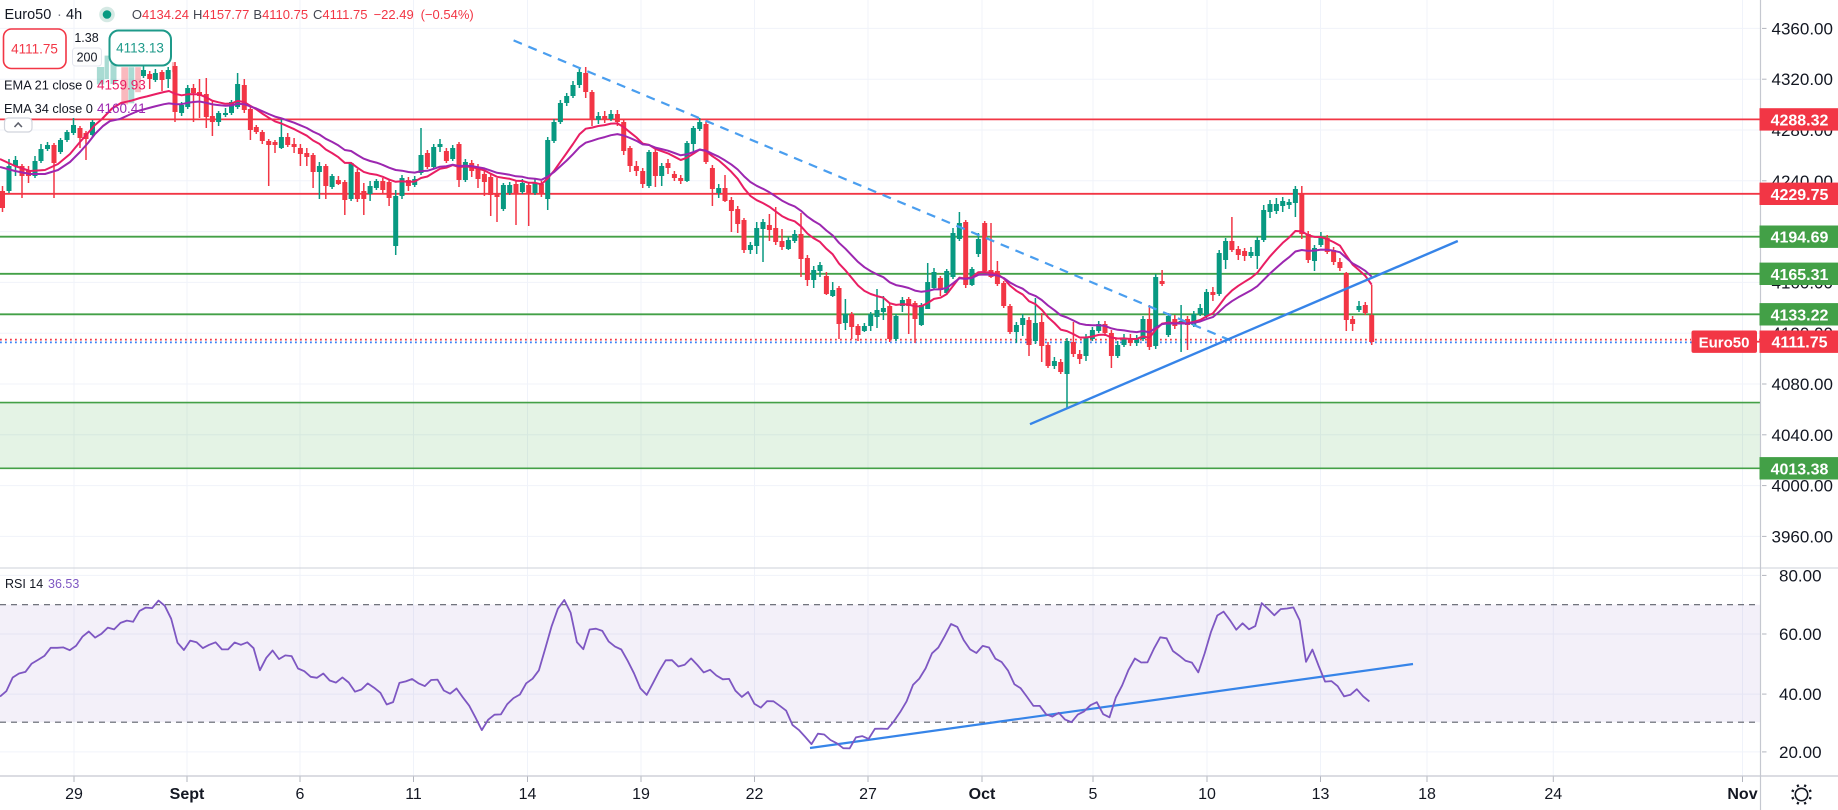  Describe the element at coordinates (982, 794) in the screenshot. I see `svg-text: Oct` at that location.